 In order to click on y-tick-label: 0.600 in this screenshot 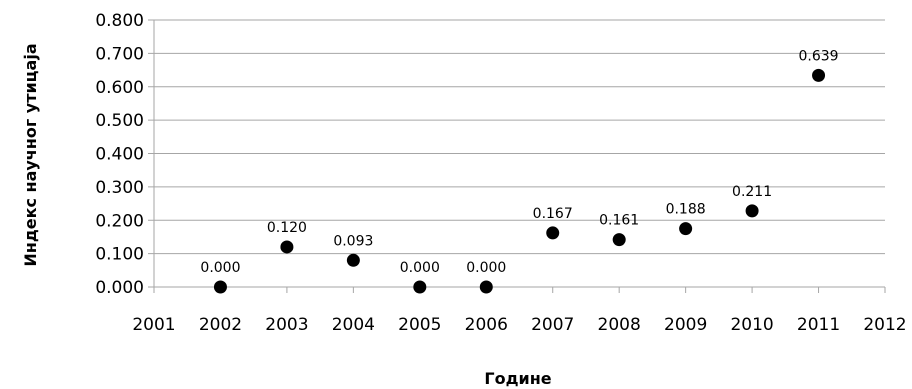, I will do `click(119, 88)`.